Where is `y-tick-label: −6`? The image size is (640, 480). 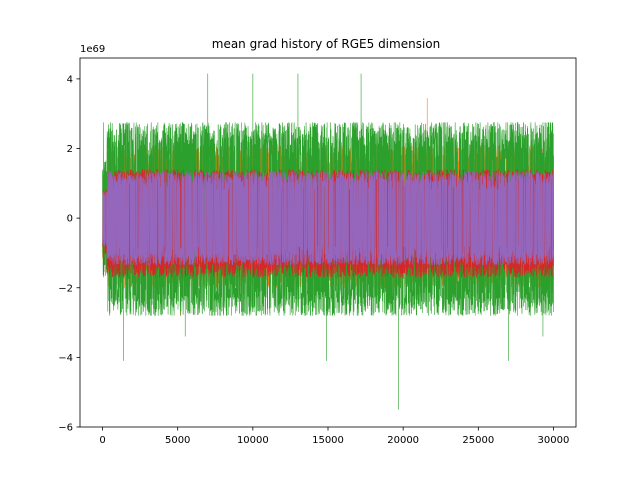
y-tick-label: −6 is located at coordinates (65, 428).